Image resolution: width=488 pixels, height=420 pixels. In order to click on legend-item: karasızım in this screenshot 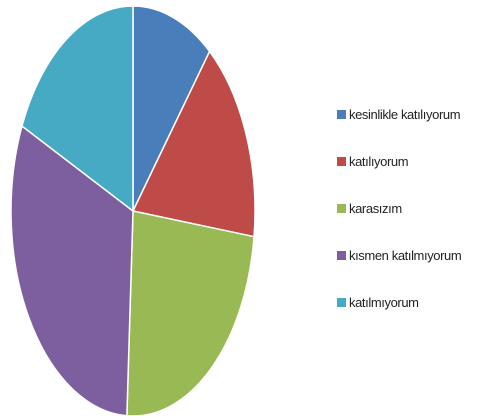, I will do `click(399, 208)`.